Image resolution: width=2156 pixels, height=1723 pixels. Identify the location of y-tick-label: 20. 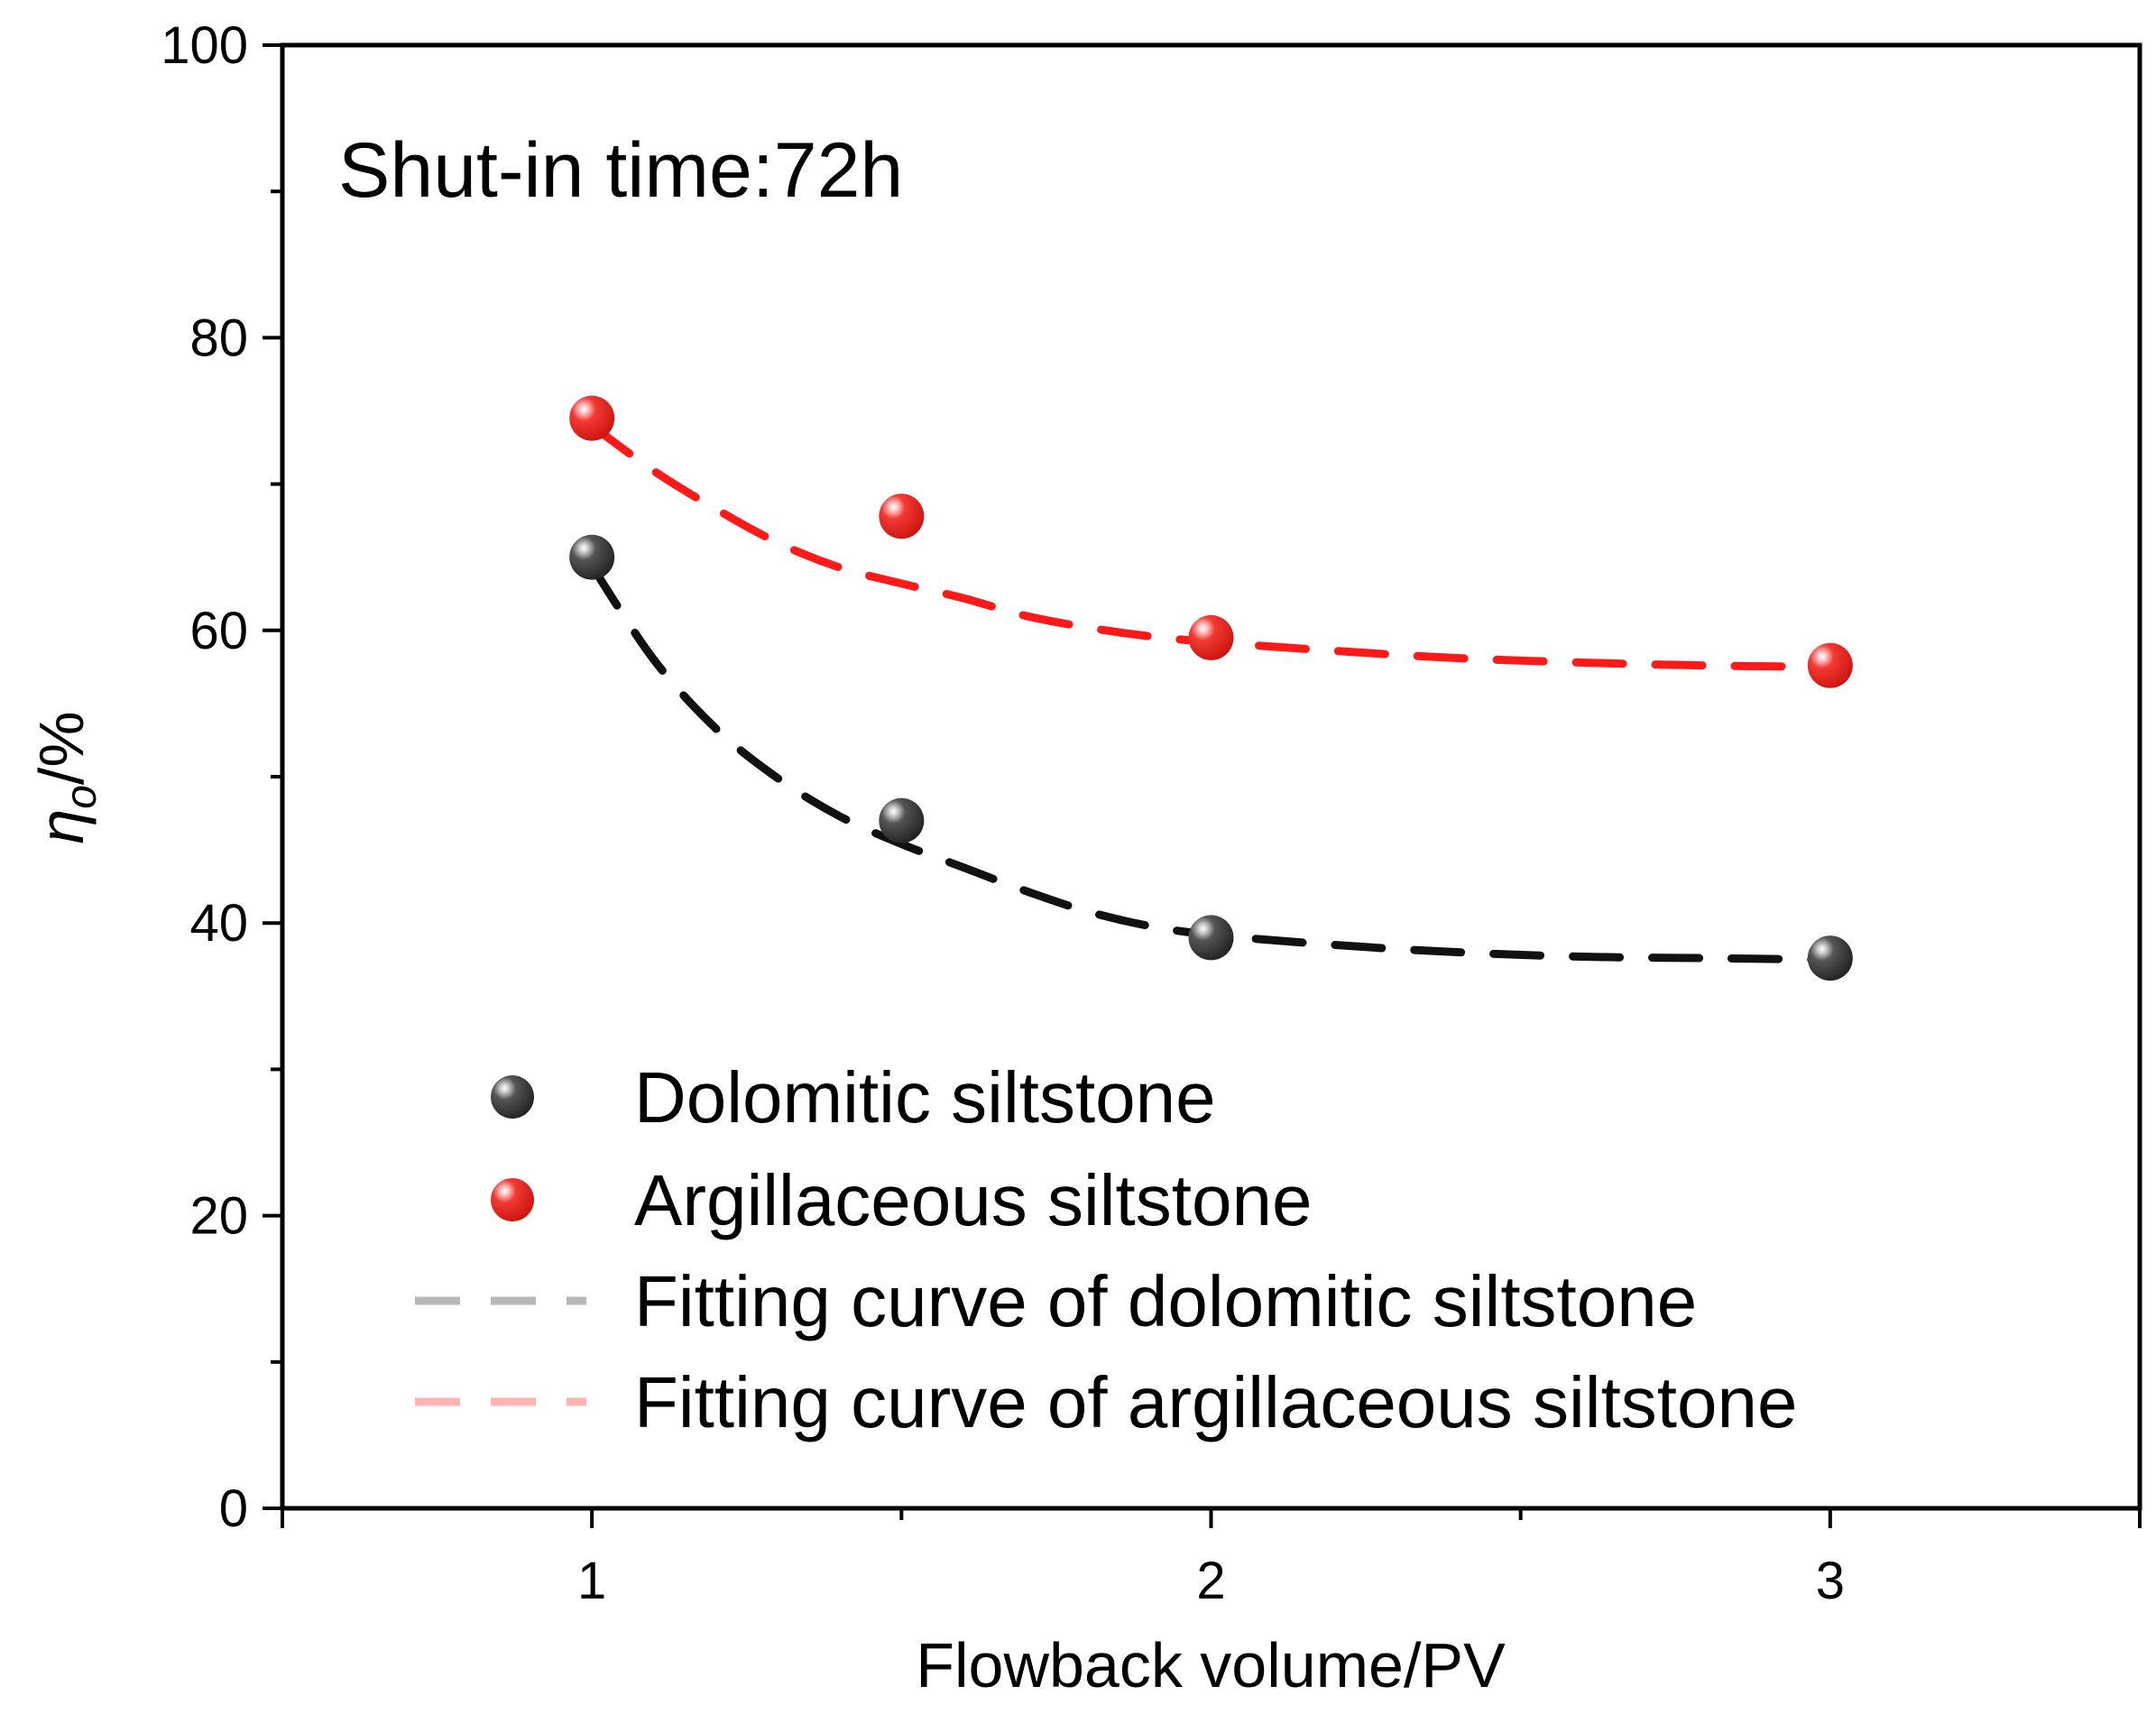
(218, 1216).